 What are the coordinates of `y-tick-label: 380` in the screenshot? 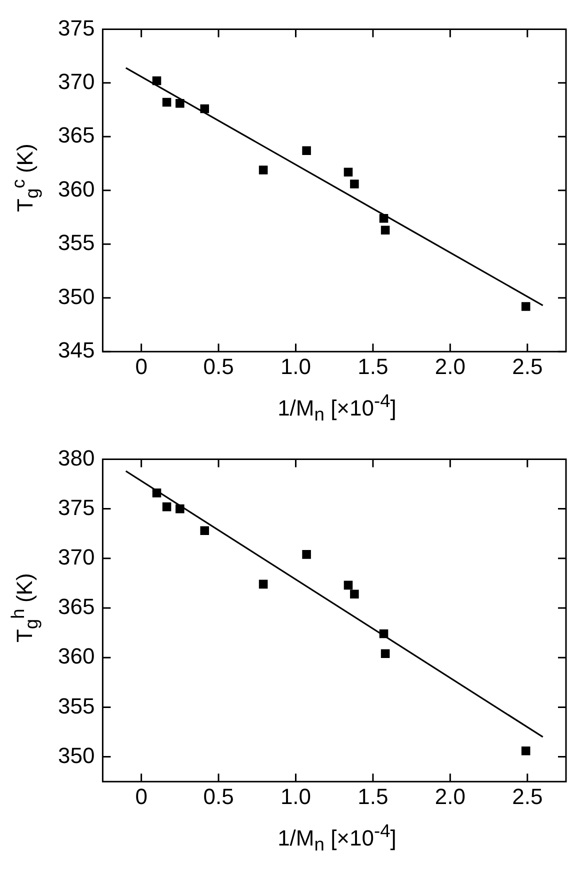 It's located at (76, 457).